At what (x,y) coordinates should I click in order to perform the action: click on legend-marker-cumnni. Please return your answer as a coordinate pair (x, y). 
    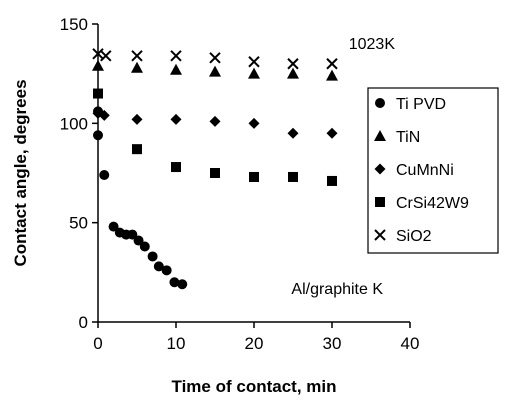
    Looking at the image, I should click on (380, 169).